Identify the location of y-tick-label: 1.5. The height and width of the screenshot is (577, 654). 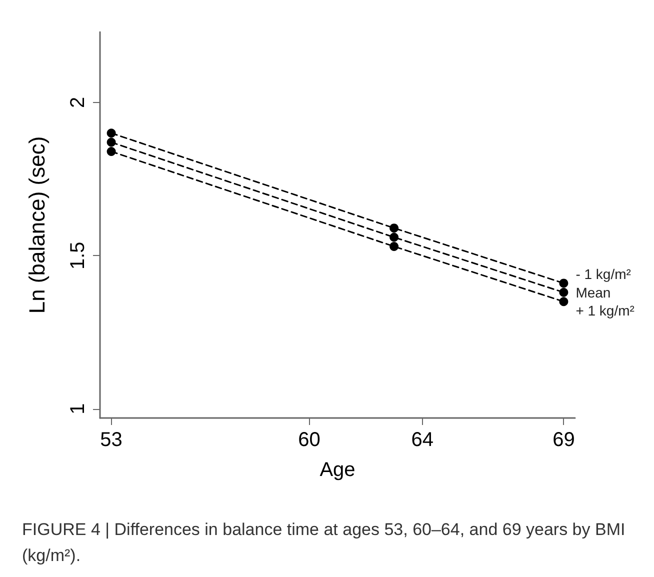
(78, 256).